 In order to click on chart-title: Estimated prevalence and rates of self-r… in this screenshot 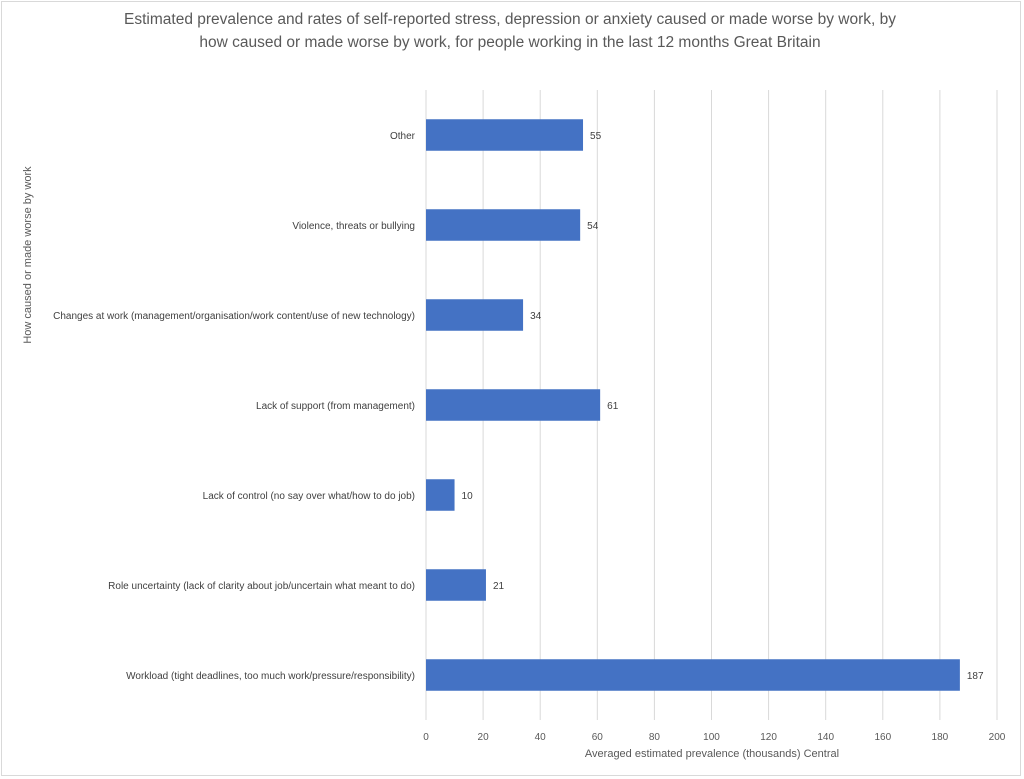, I will do `click(510, 31)`.